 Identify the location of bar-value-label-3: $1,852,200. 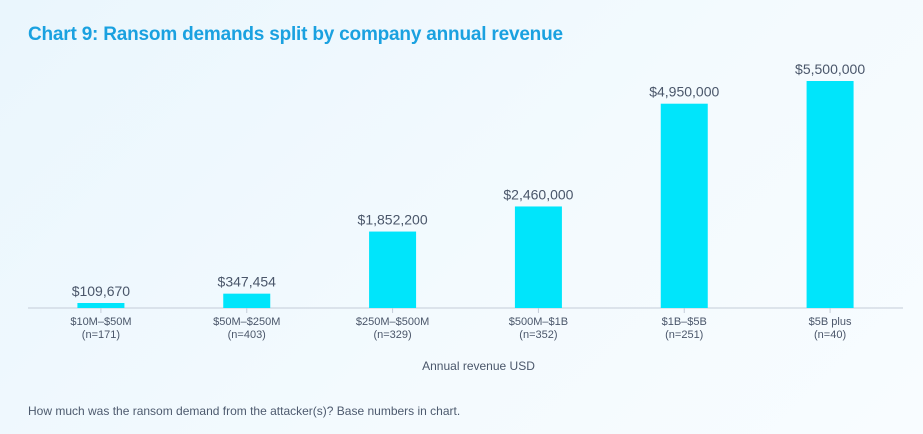
(393, 220).